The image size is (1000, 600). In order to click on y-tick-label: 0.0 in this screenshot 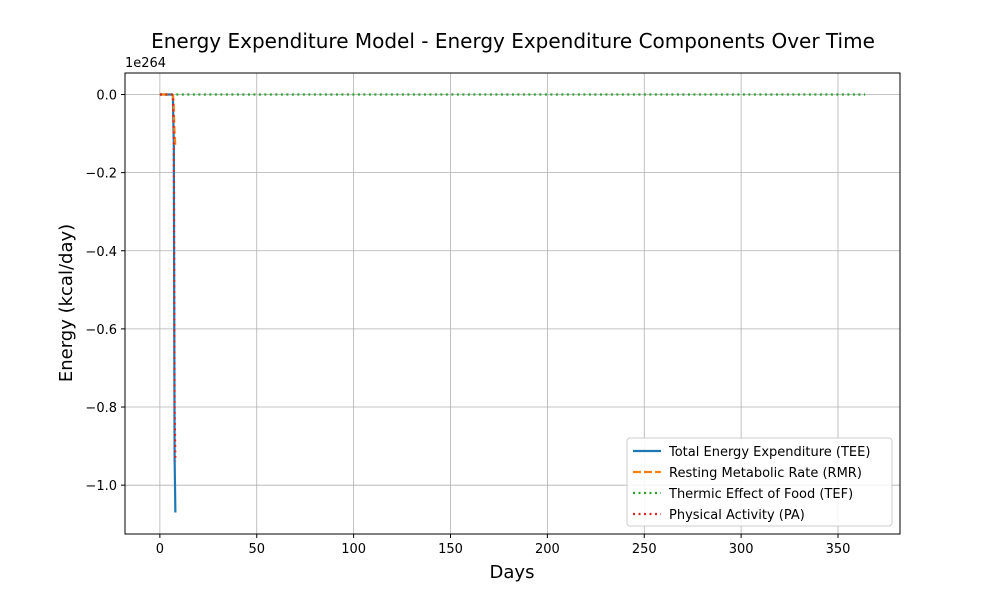, I will do `click(106, 95)`.